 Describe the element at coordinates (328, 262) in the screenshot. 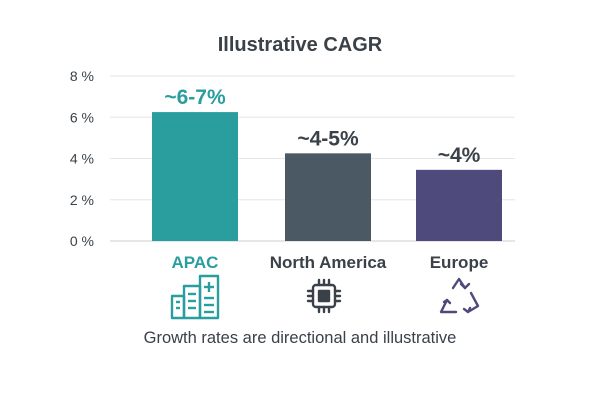

I see `category-label: North America` at that location.